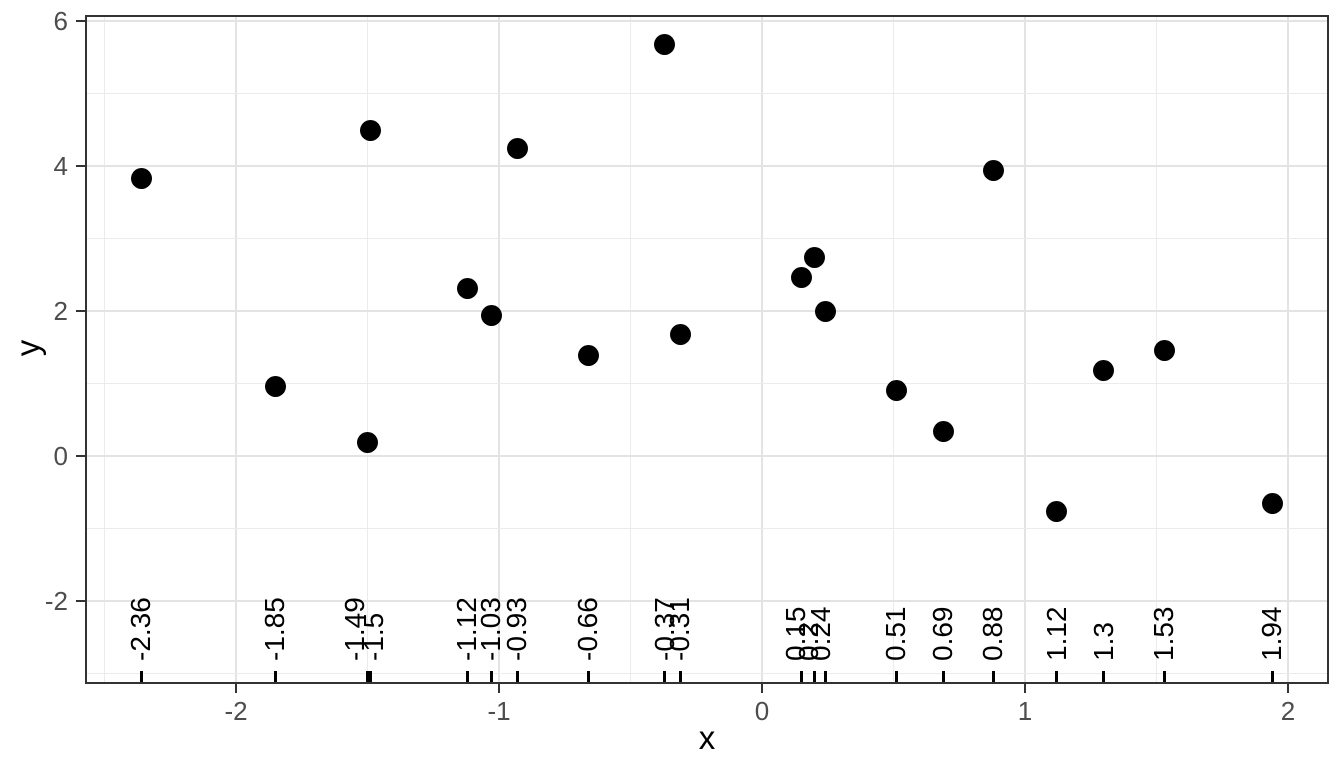 Image resolution: width=1344 pixels, height=768 pixels. What do you see at coordinates (1288, 711) in the screenshot?
I see `x-tick-label: 2` at bounding box center [1288, 711].